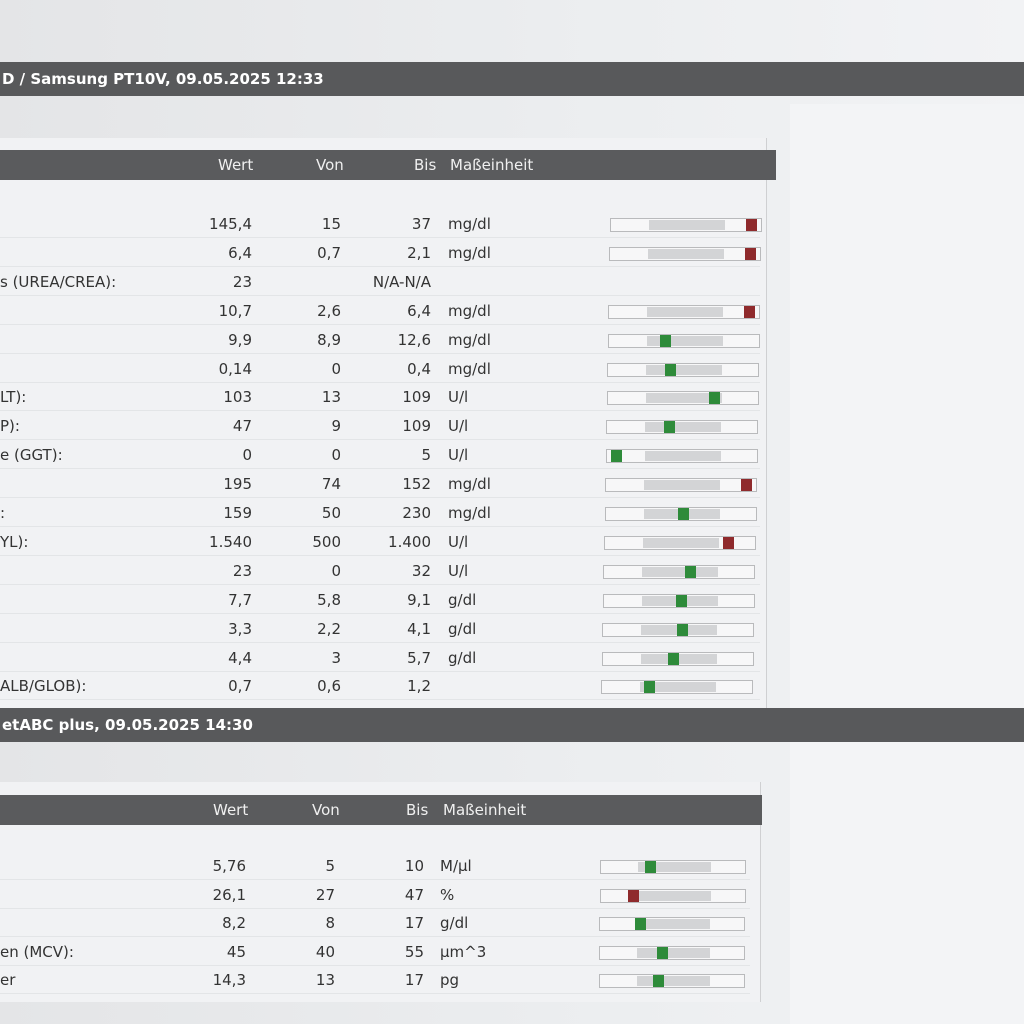  Describe the element at coordinates (380, 980) in the screenshot. I see `table-row: er 14,3 13 17 pg` at that location.